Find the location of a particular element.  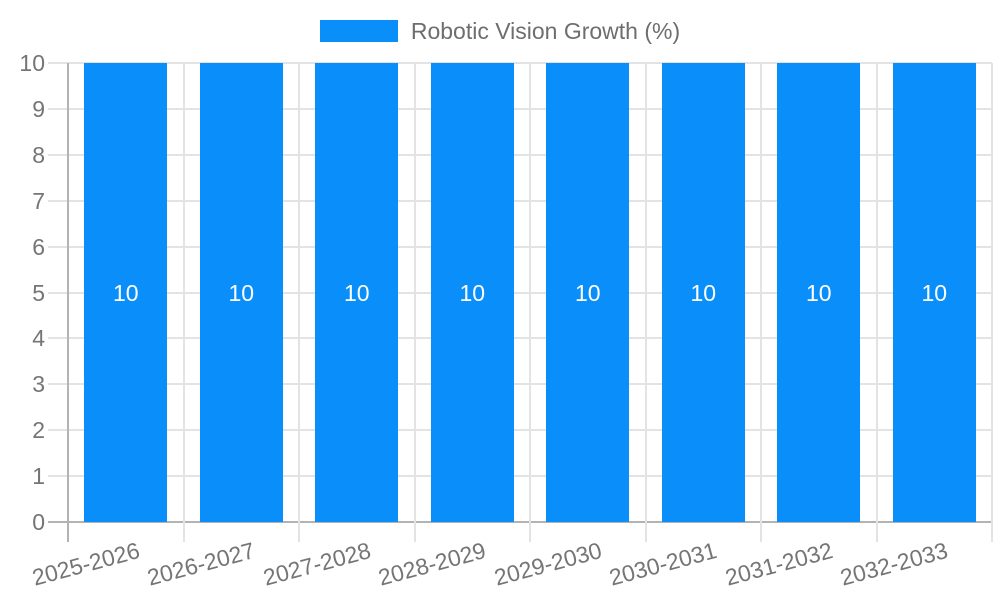

legend: Robotic Vision Growth (%) is located at coordinates (500, 31).